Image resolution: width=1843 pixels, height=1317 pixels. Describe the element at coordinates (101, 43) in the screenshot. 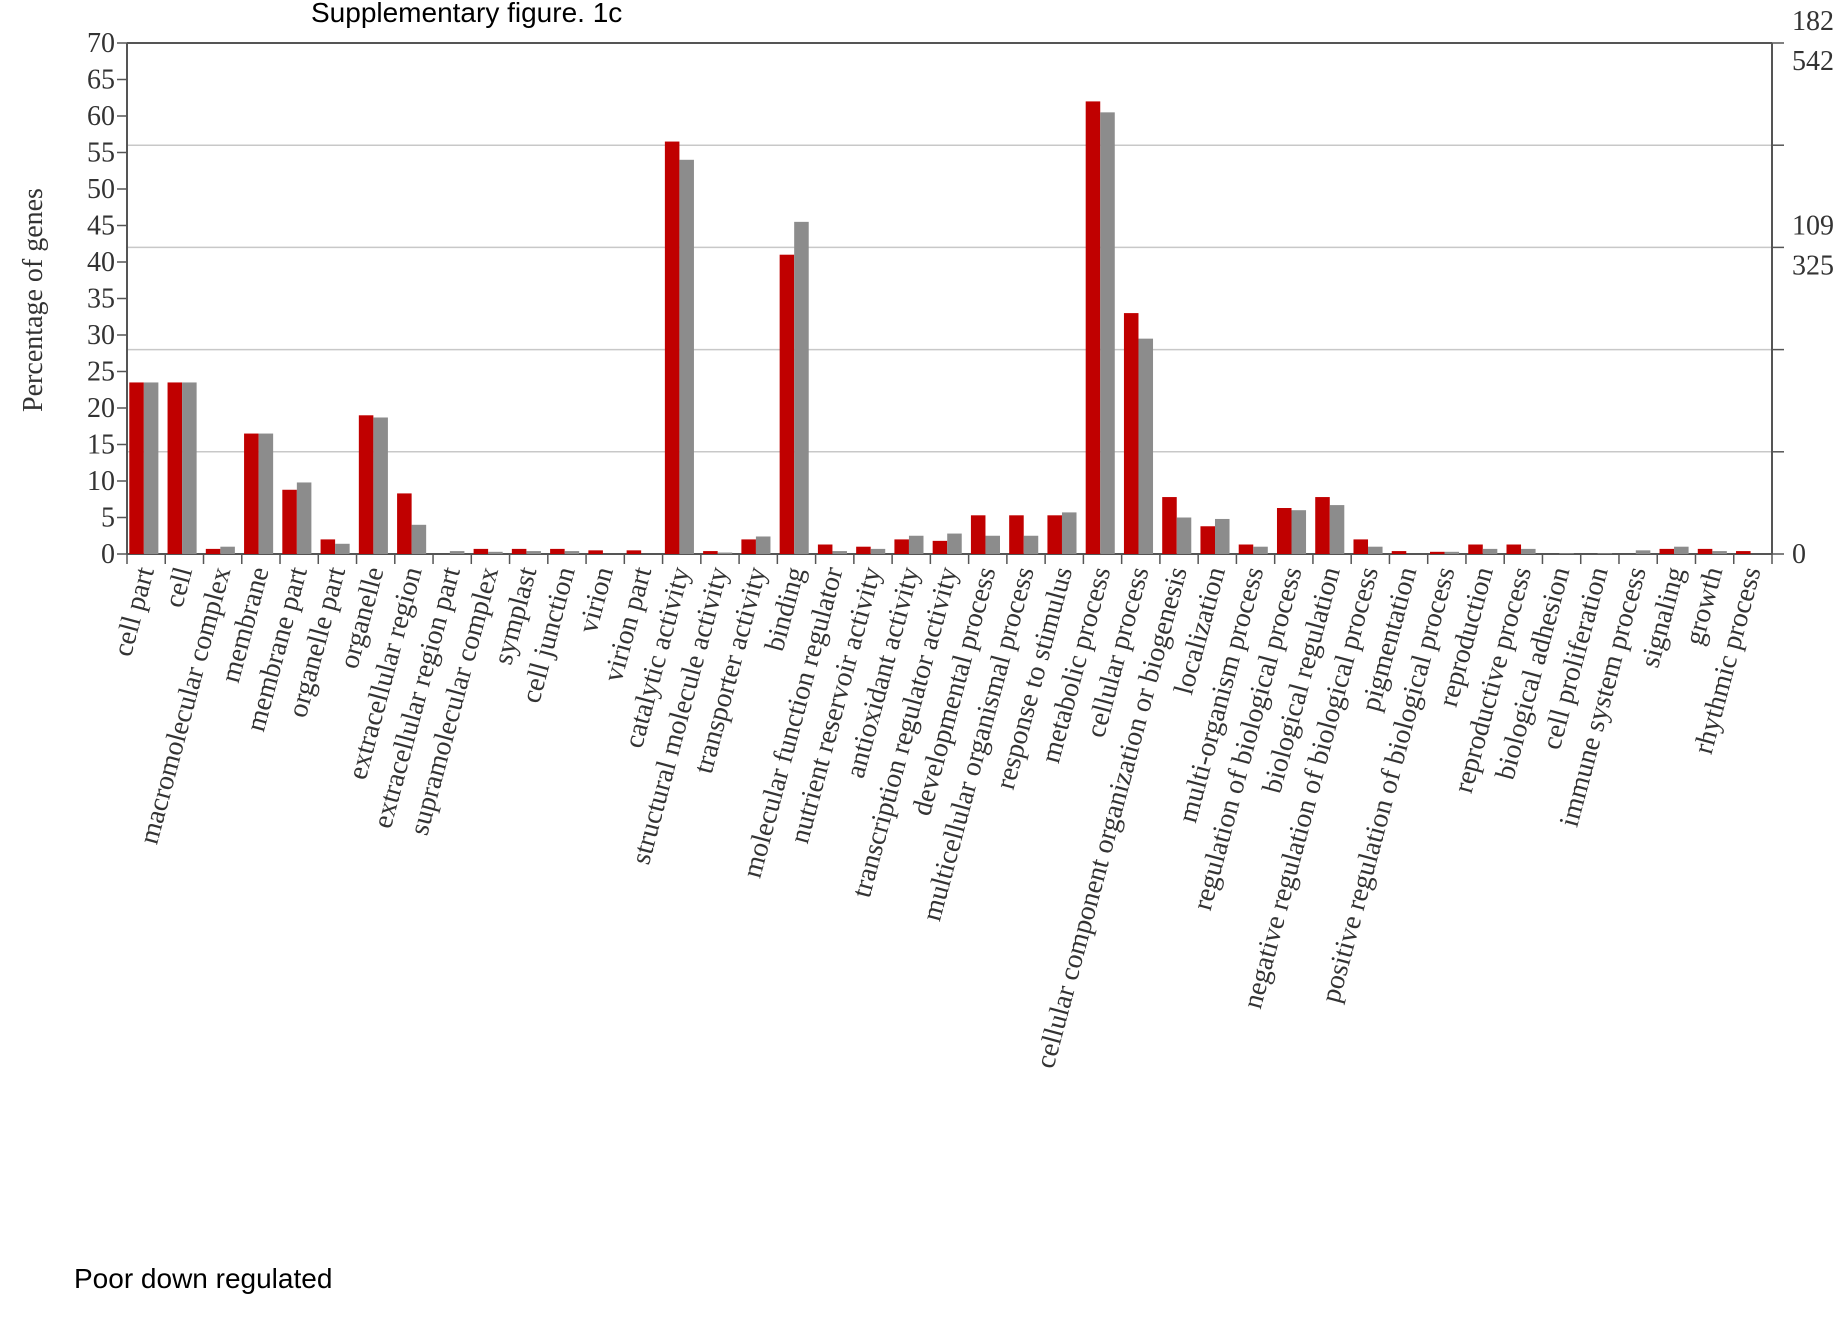

I see `y-tick-label: 70` at that location.